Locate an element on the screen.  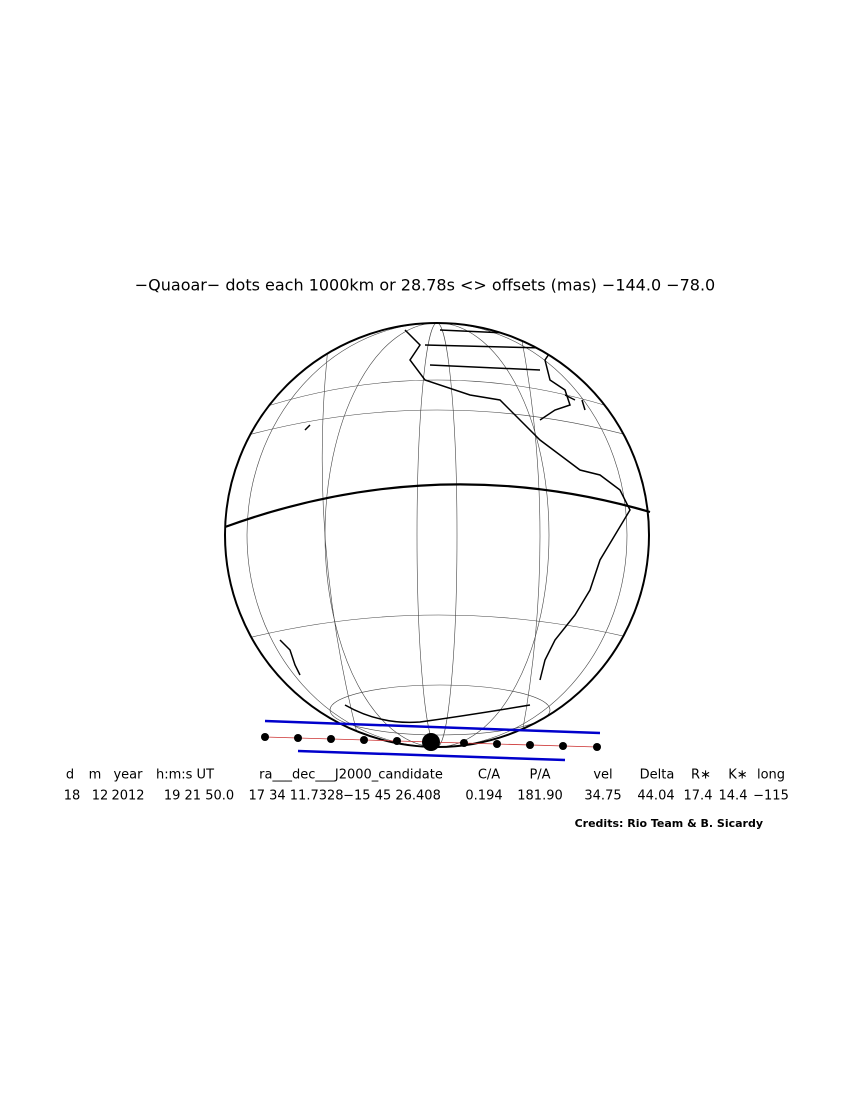
column-header: C/A is located at coordinates (489, 775).